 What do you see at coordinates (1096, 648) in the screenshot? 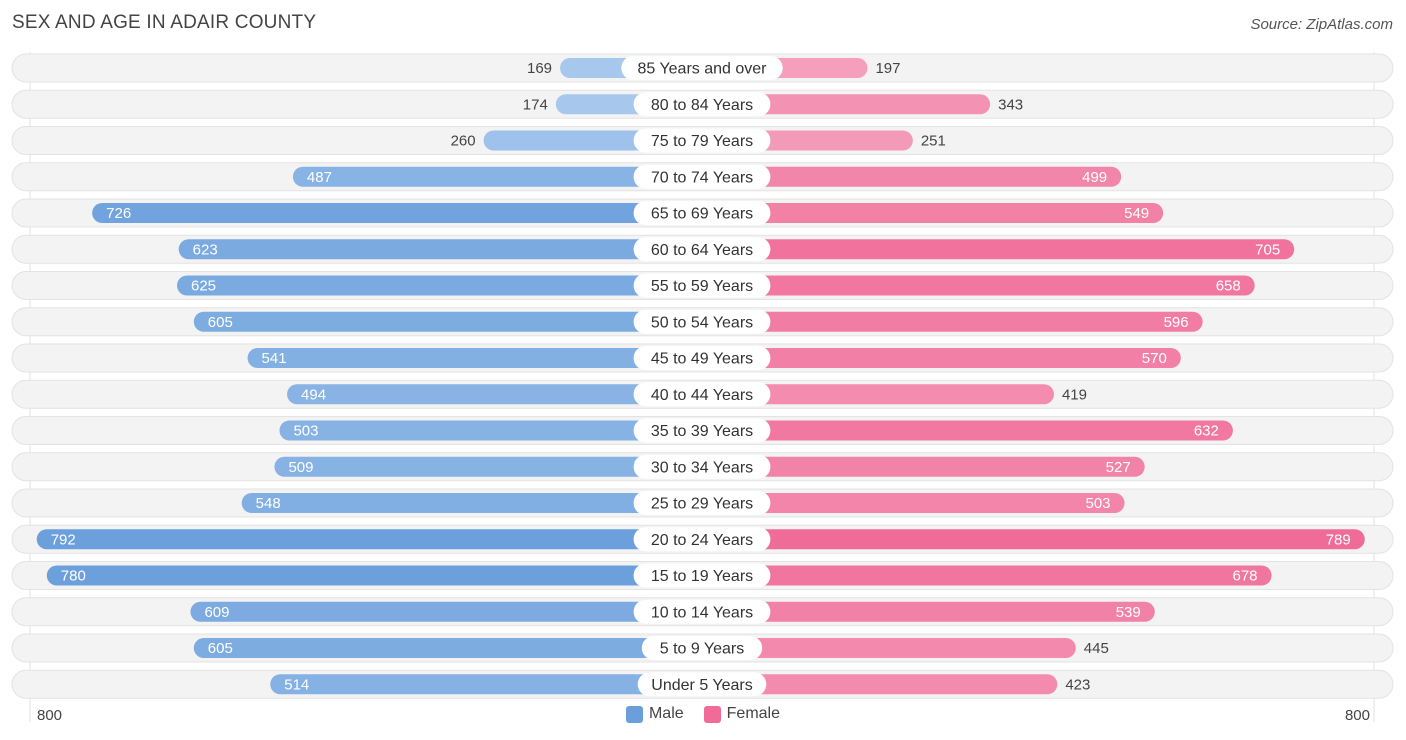
I see `value-label-female: 445` at bounding box center [1096, 648].